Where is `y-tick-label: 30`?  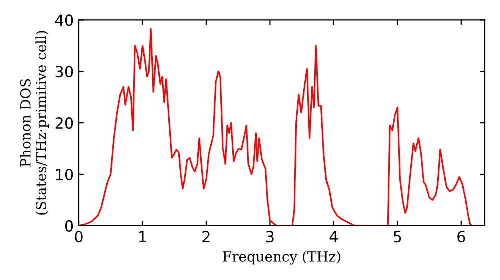
y-tick-label: 30 is located at coordinates (65, 72).